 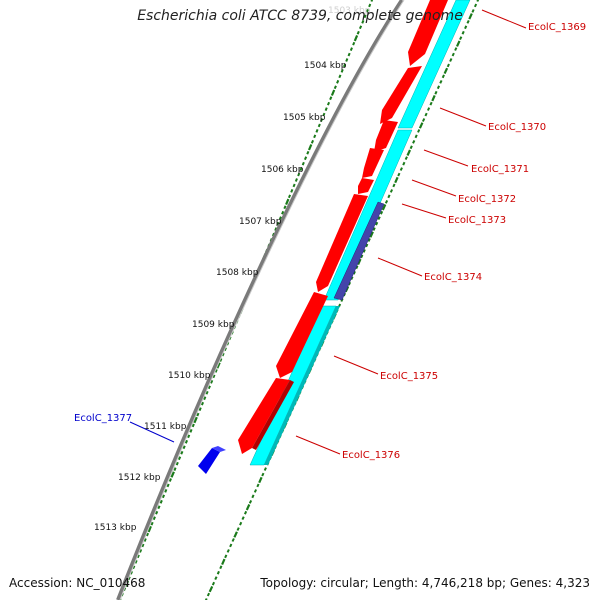 What do you see at coordinates (409, 376) in the screenshot?
I see `gene-label: EcolC_1375` at bounding box center [409, 376].